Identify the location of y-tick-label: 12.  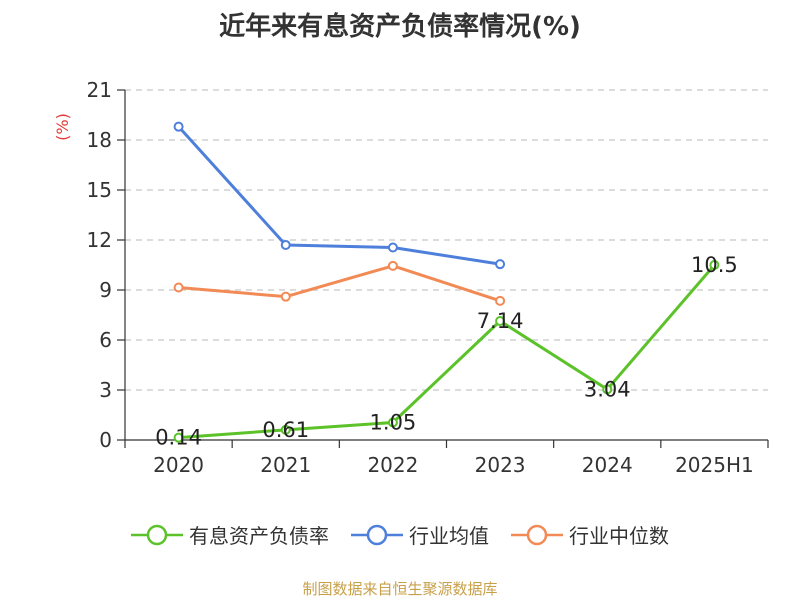
(99, 240).